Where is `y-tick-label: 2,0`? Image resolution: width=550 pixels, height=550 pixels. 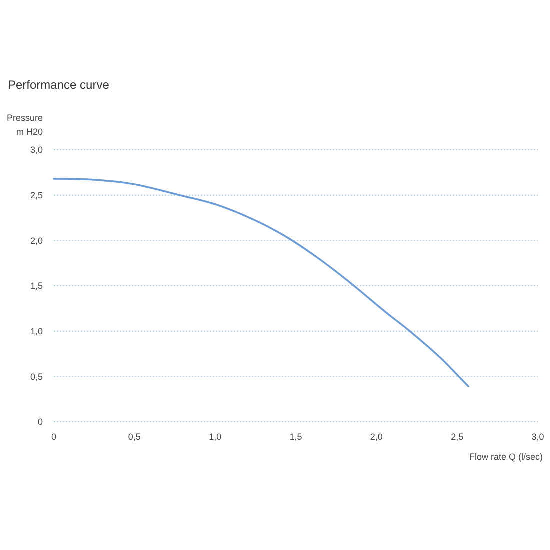
y-tick-label: 2,0 is located at coordinates (36, 241).